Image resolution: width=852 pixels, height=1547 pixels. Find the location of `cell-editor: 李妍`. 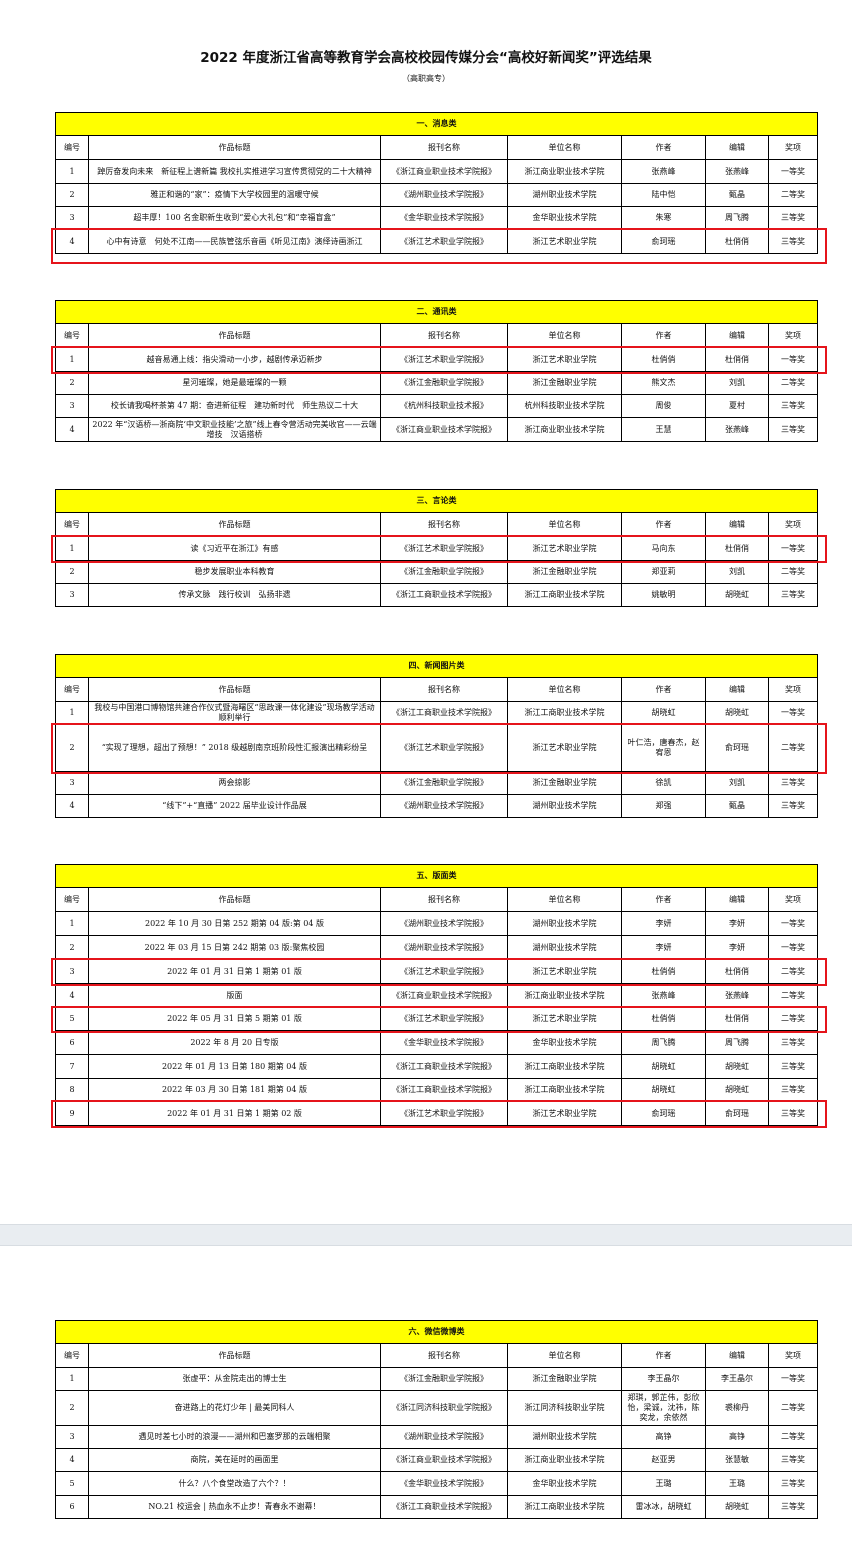

cell-editor: 李妍 is located at coordinates (737, 947).